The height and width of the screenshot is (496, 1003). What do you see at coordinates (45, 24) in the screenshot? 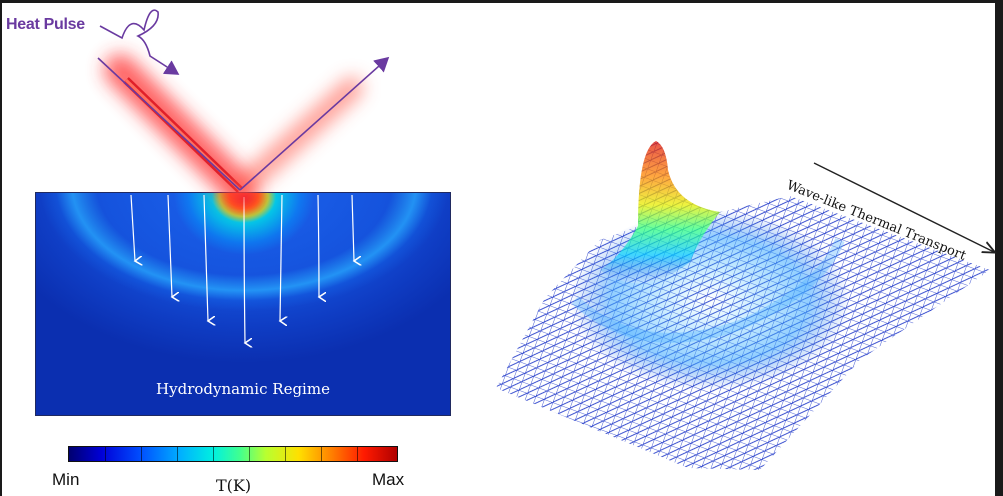
I see `heat-pulse-label: Heat Pulse` at bounding box center [45, 24].